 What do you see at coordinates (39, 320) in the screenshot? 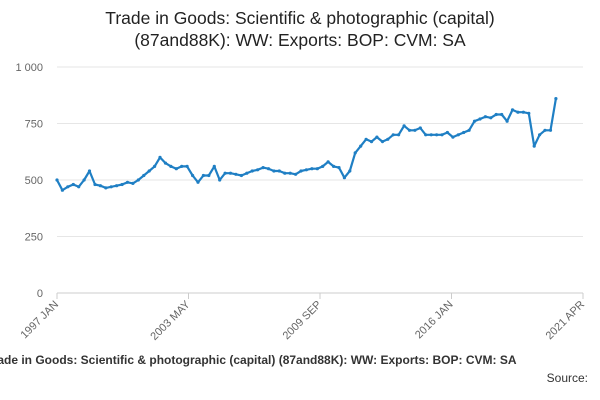
I see `x-tick-label: 1997 JAN` at bounding box center [39, 320].